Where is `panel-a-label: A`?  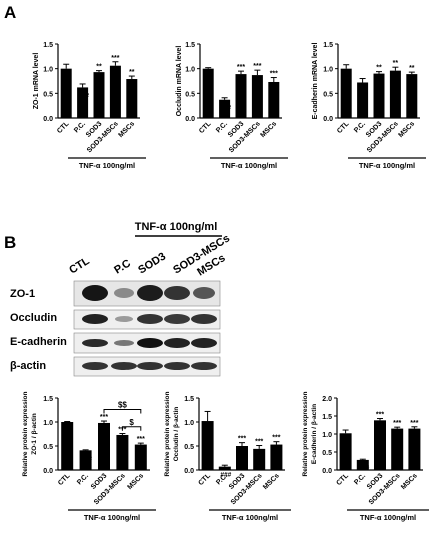
panel-a-label: A is located at coordinates (10, 12).